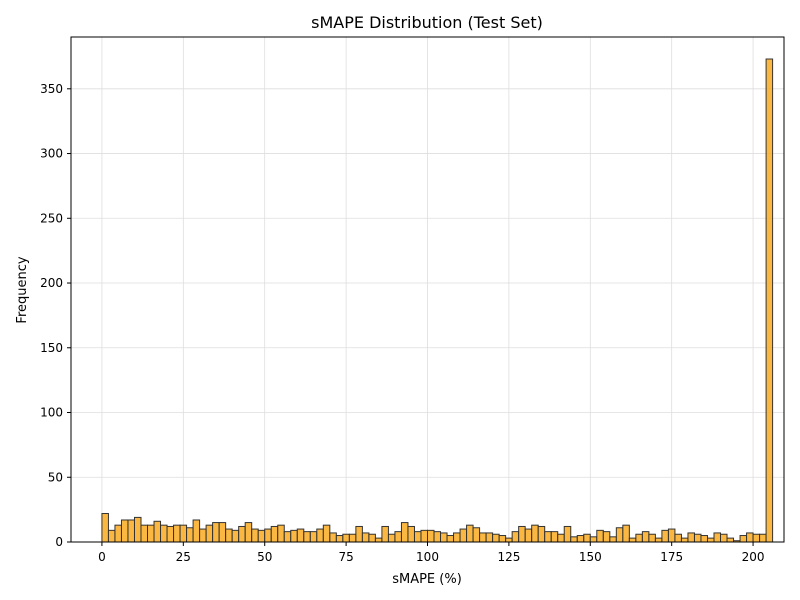 The width and height of the screenshot is (800, 600). Describe the element at coordinates (427, 22) in the screenshot. I see `chart-title: sMAPE Distribution (Test Set)` at that location.